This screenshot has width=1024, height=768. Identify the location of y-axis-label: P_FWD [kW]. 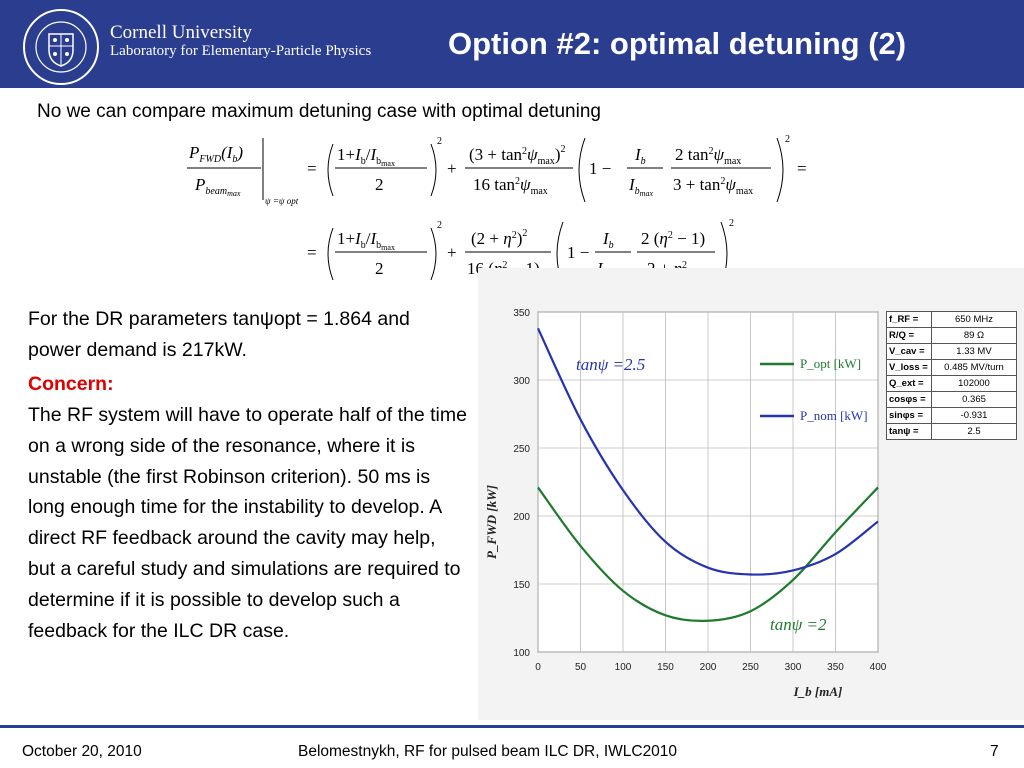
(491, 522).